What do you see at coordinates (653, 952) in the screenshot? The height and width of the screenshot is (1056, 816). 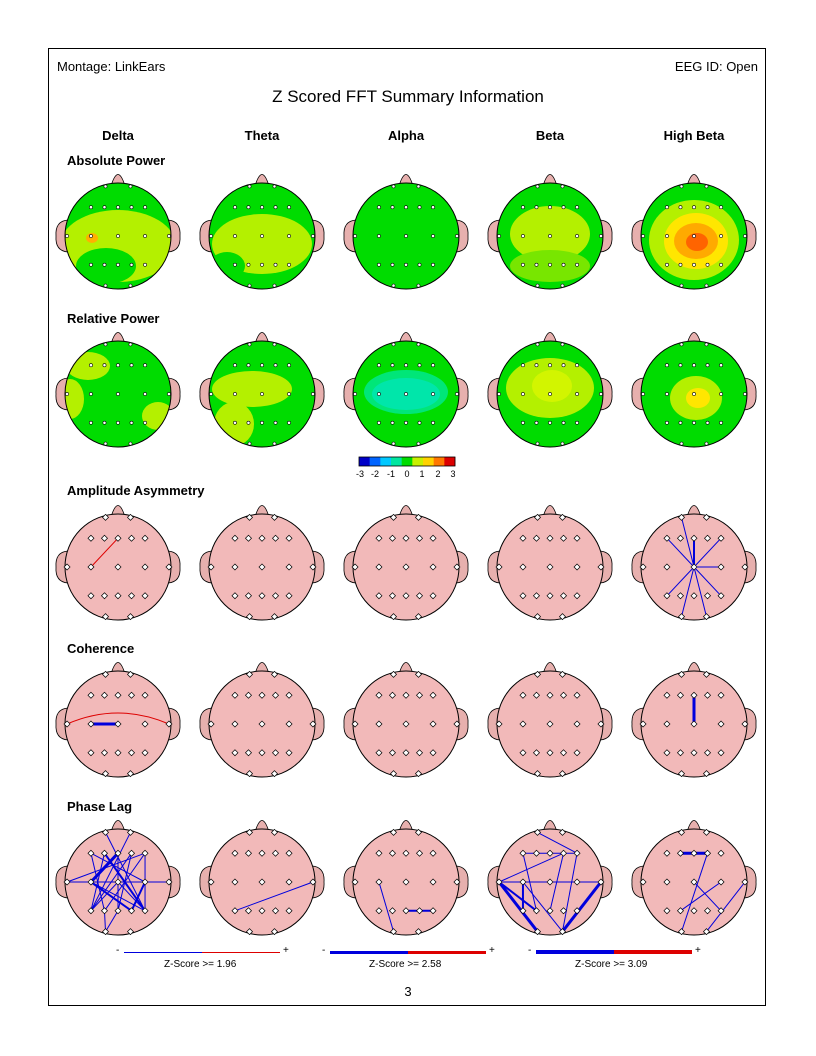 I see `legend-positive-line` at bounding box center [653, 952].